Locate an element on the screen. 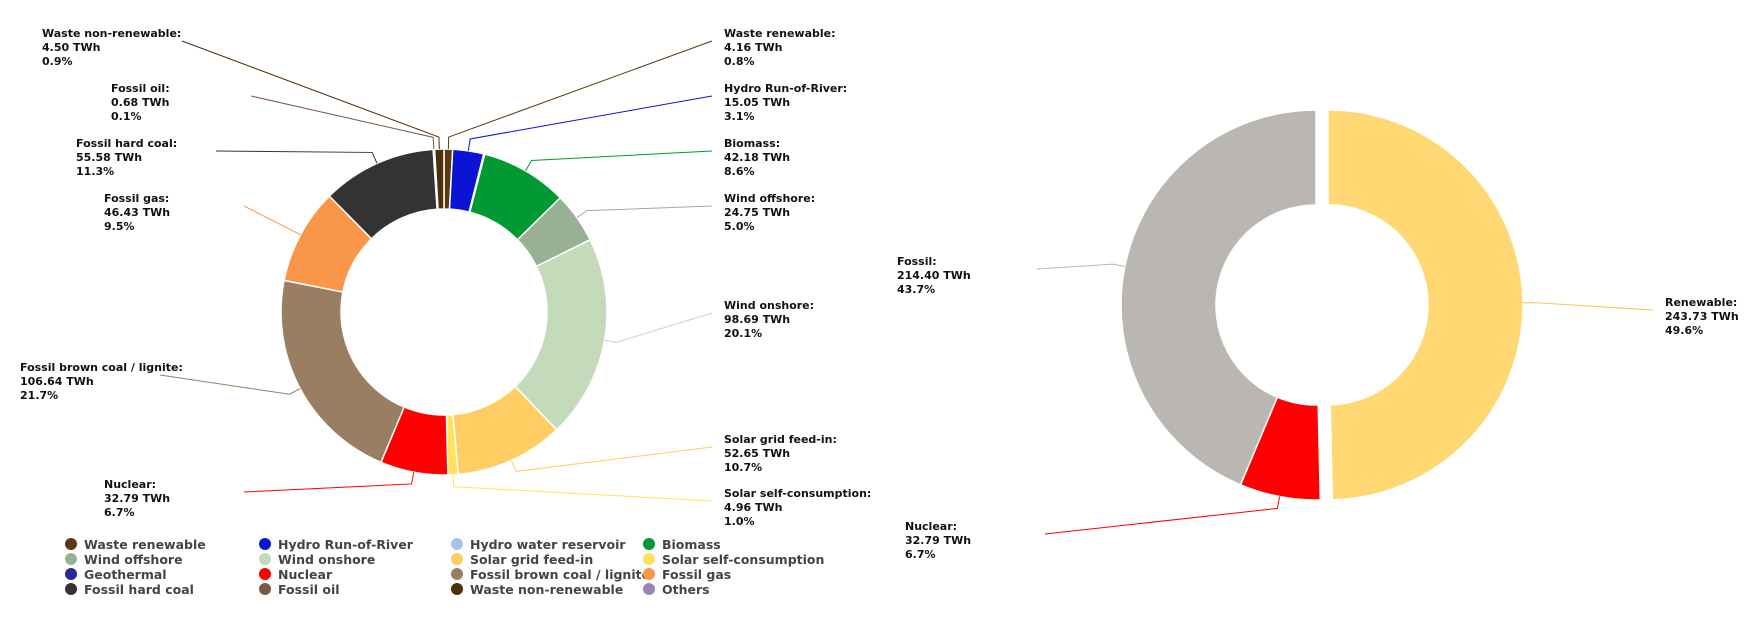 Image resolution: width=1754 pixels, height=620 pixels. data-label-wind-offshore: Wind offshore: 24.75 TWh 5.0% is located at coordinates (769, 212).